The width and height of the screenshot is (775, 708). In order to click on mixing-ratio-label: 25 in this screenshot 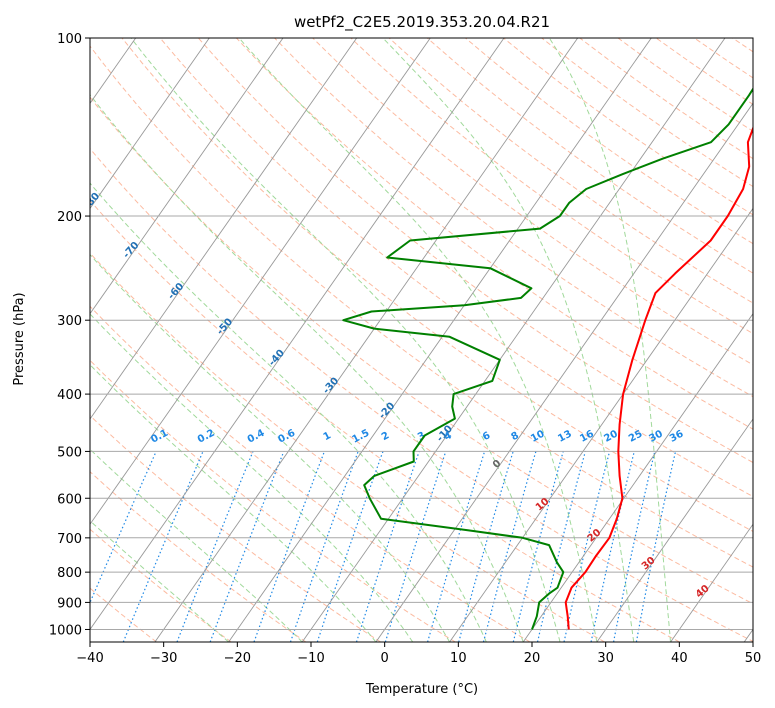, I will do `click(635, 437)`.